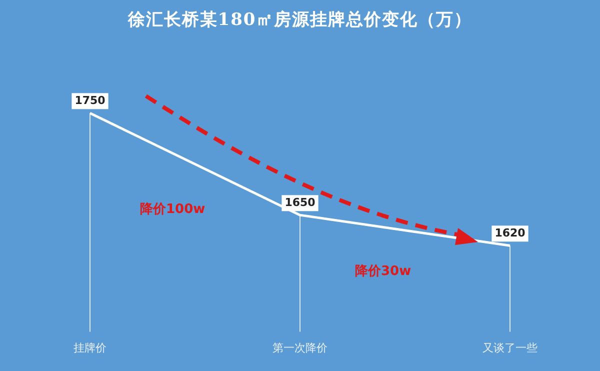 The width and height of the screenshot is (600, 371). What do you see at coordinates (510, 233) in the screenshot?
I see `data-label: 1620` at bounding box center [510, 233].